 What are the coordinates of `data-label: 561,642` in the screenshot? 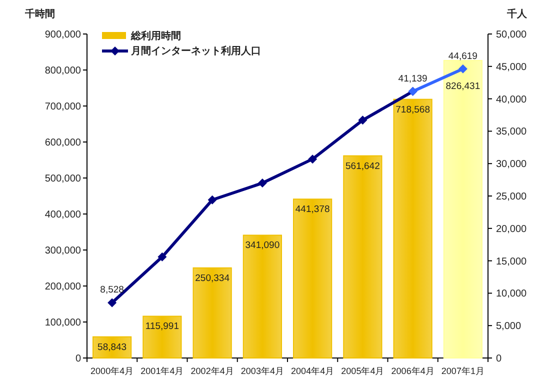 It's located at (363, 166).